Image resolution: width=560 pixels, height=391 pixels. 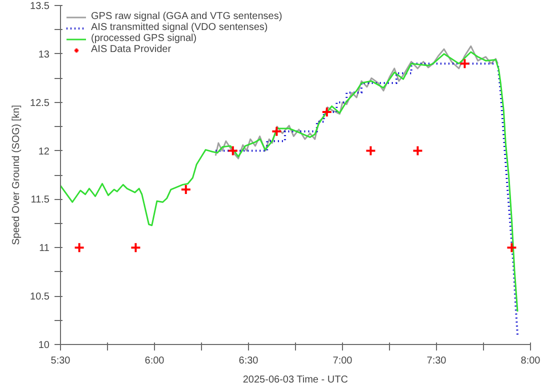 What do you see at coordinates (40, 297) in the screenshot?
I see `y-tick-label: 10.5` at bounding box center [40, 297].